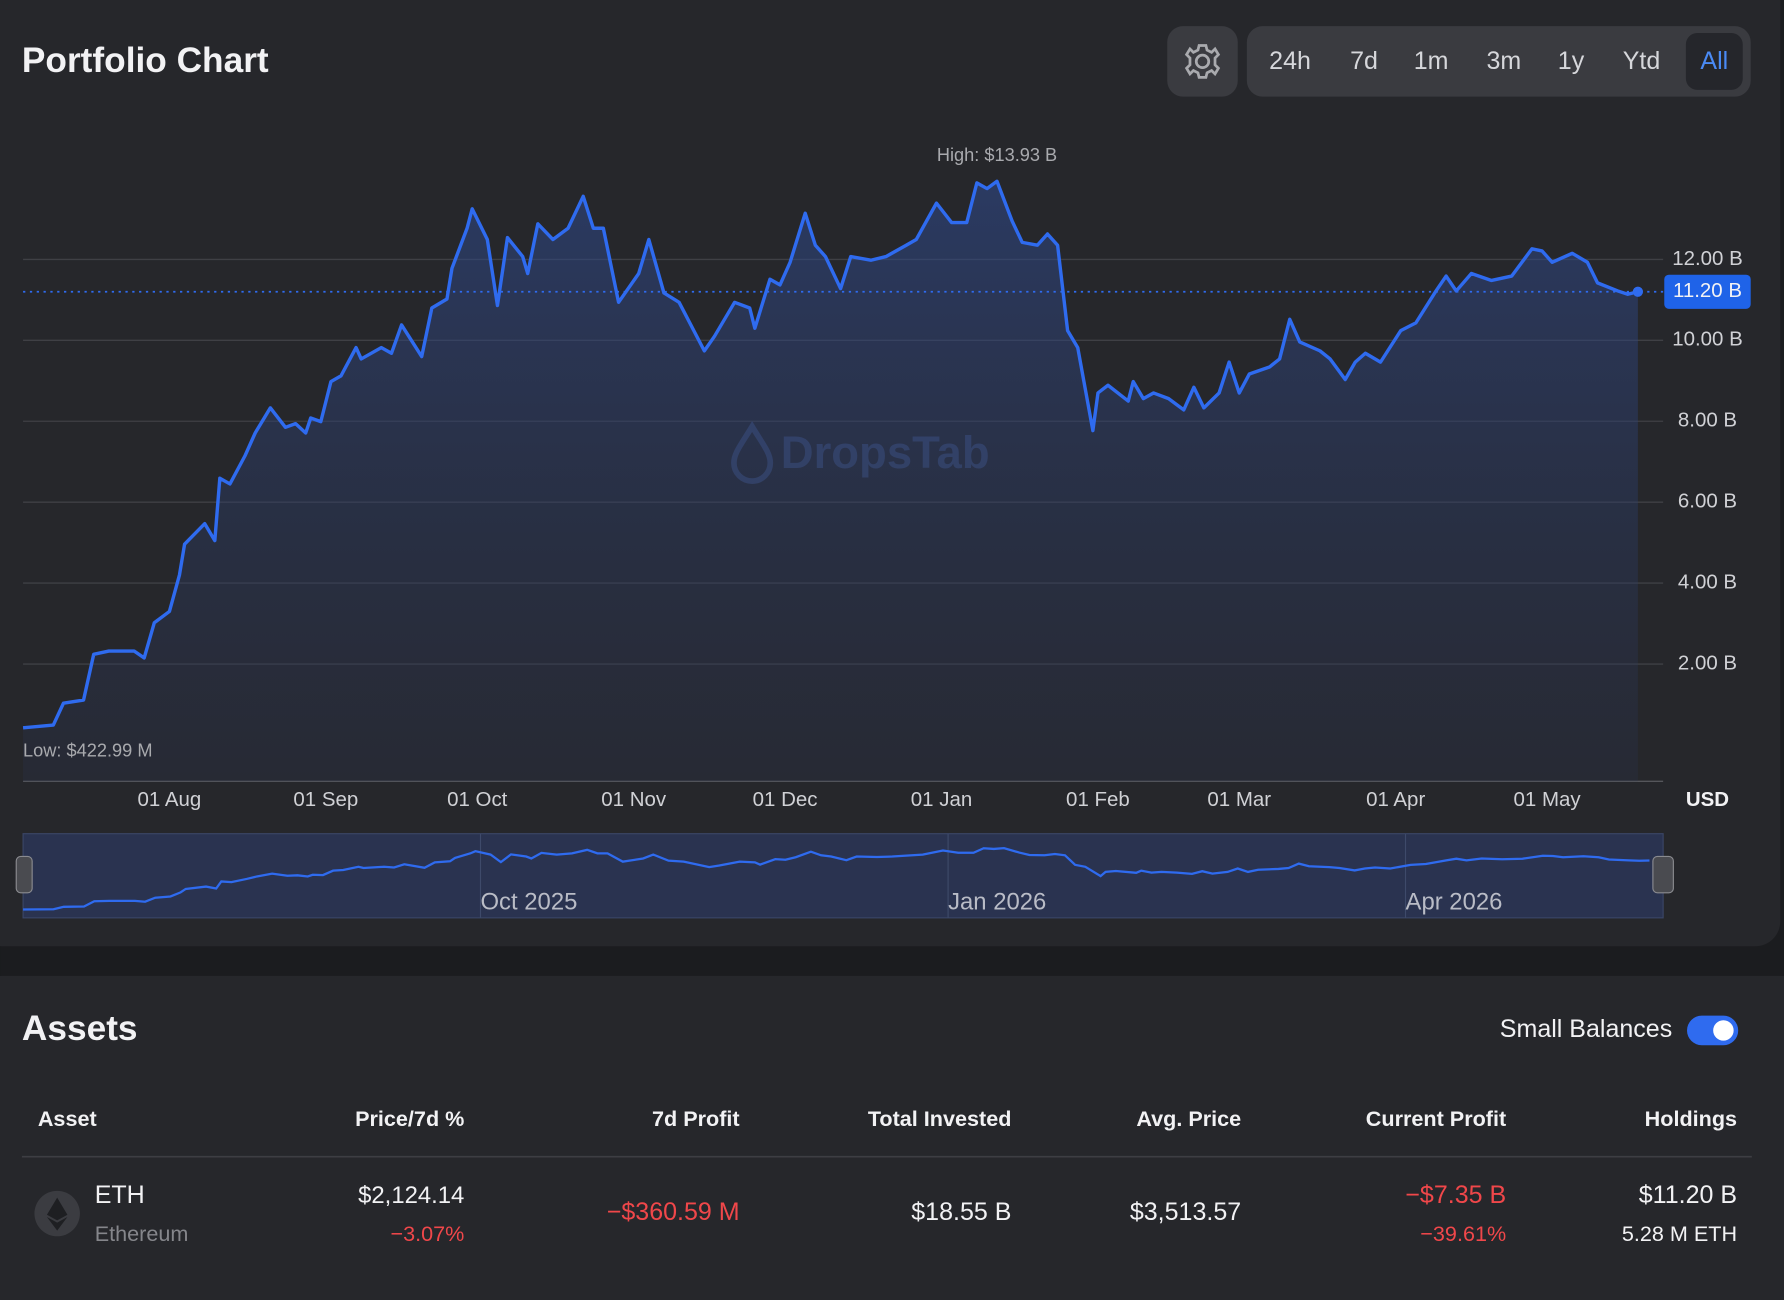  What do you see at coordinates (1679, 1233) in the screenshot?
I see `holdings-amount: 5.28 M ETH` at bounding box center [1679, 1233].